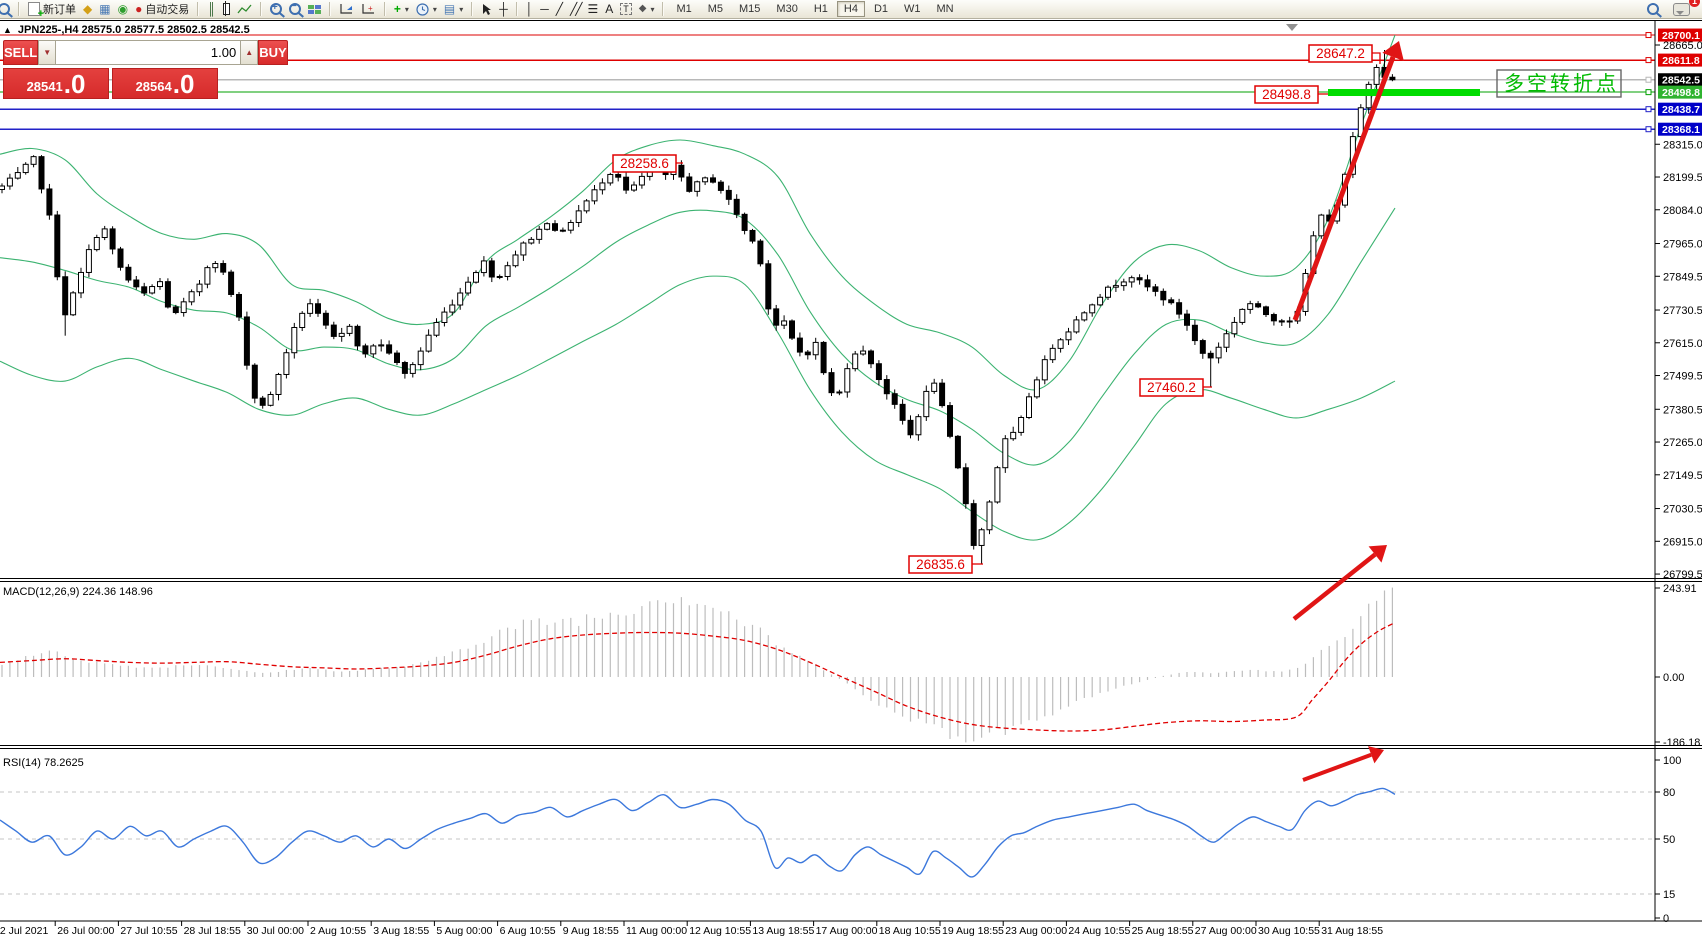 The width and height of the screenshot is (1702, 940). What do you see at coordinates (820, 9) in the screenshot?
I see `timeframe-h1: H1` at bounding box center [820, 9].